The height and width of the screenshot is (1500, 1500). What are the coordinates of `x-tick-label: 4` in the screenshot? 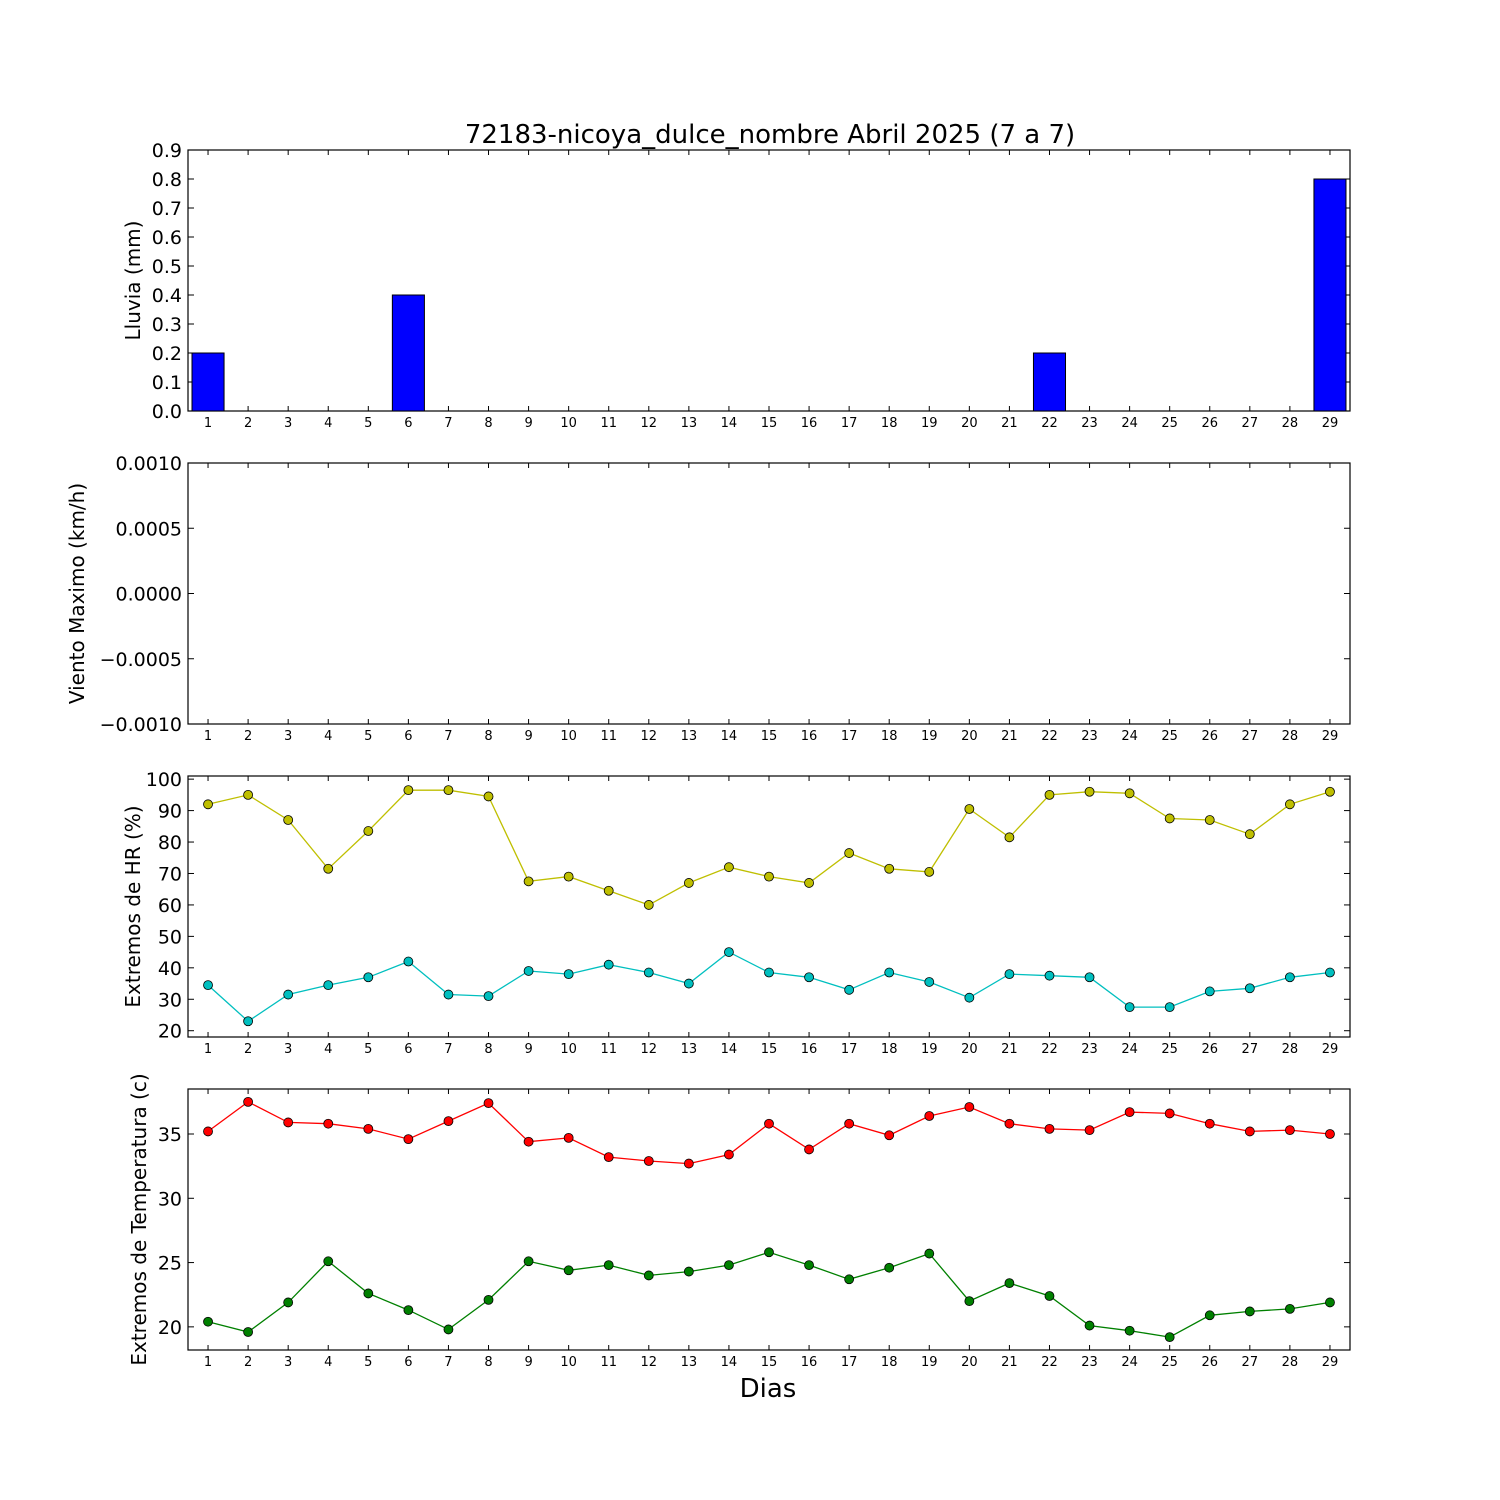 It's located at (328, 736).